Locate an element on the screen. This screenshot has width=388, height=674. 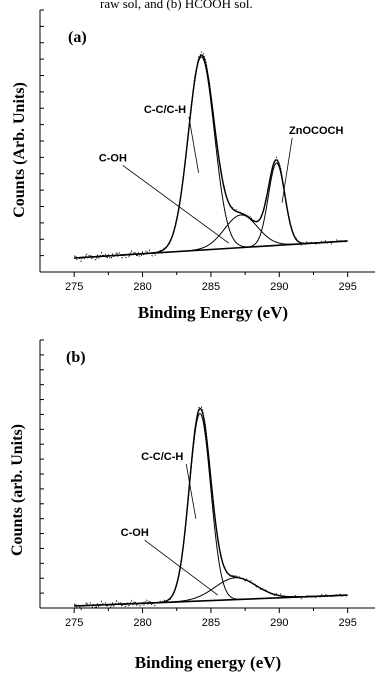
x-tick-label-275-b: 275 is located at coordinates (74, 623).